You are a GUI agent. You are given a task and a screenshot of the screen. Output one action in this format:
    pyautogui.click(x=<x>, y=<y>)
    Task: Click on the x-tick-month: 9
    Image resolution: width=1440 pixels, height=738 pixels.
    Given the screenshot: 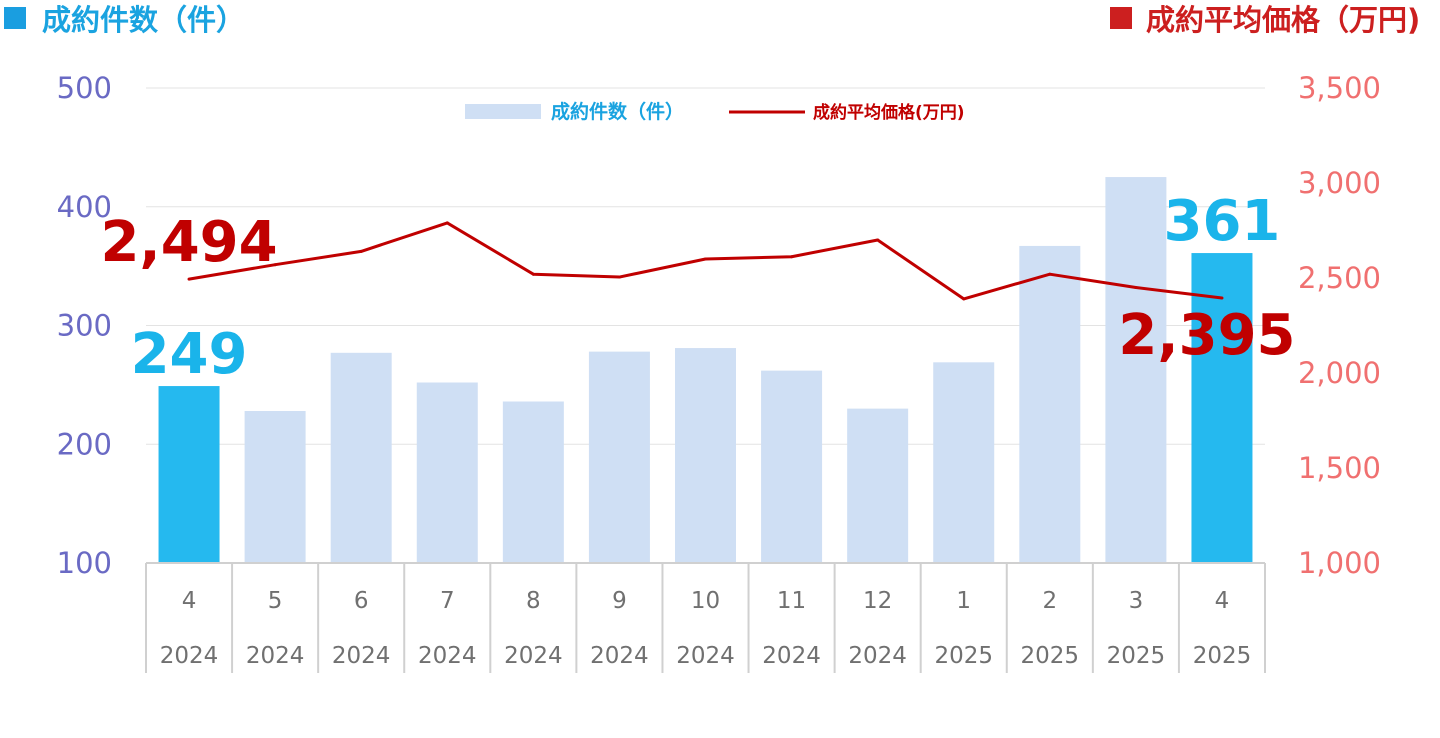 What is the action you would take?
    pyautogui.click(x=619, y=601)
    